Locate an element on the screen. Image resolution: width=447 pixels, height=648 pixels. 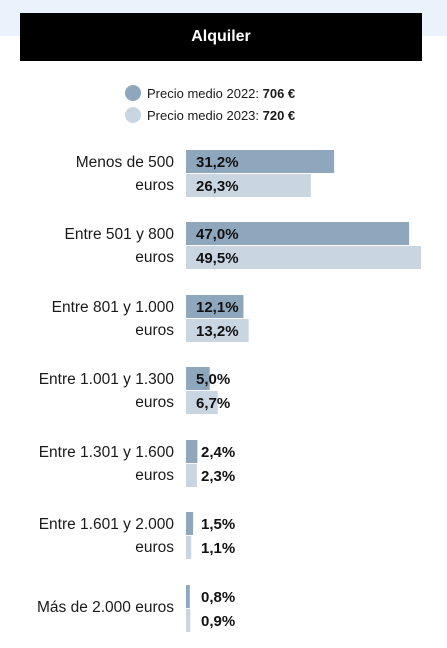
value-label: 13,2% is located at coordinates (217, 331).